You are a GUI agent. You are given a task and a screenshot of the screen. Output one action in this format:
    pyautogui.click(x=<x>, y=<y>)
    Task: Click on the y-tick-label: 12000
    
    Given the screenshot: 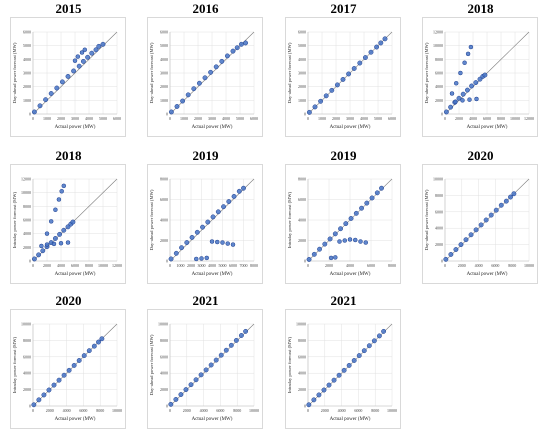 What is the action you would take?
    pyautogui.click(x=26, y=179)
    